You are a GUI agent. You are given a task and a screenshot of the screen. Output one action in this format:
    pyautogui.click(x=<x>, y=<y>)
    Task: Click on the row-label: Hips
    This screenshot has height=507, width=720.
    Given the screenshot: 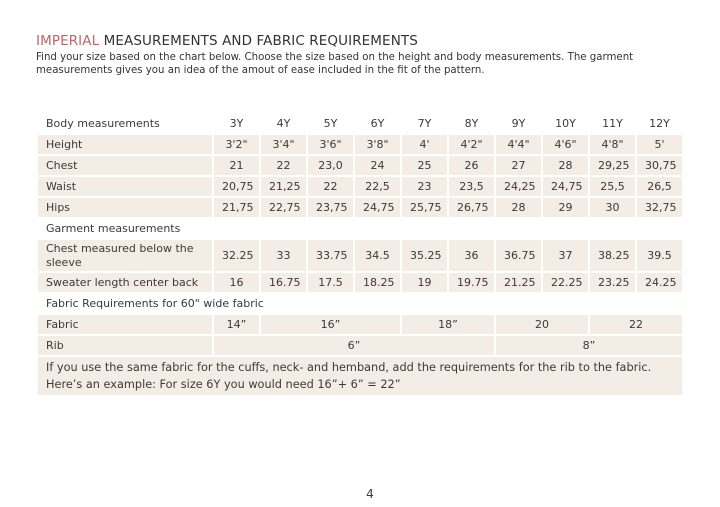 What is the action you would take?
    pyautogui.click(x=125, y=207)
    